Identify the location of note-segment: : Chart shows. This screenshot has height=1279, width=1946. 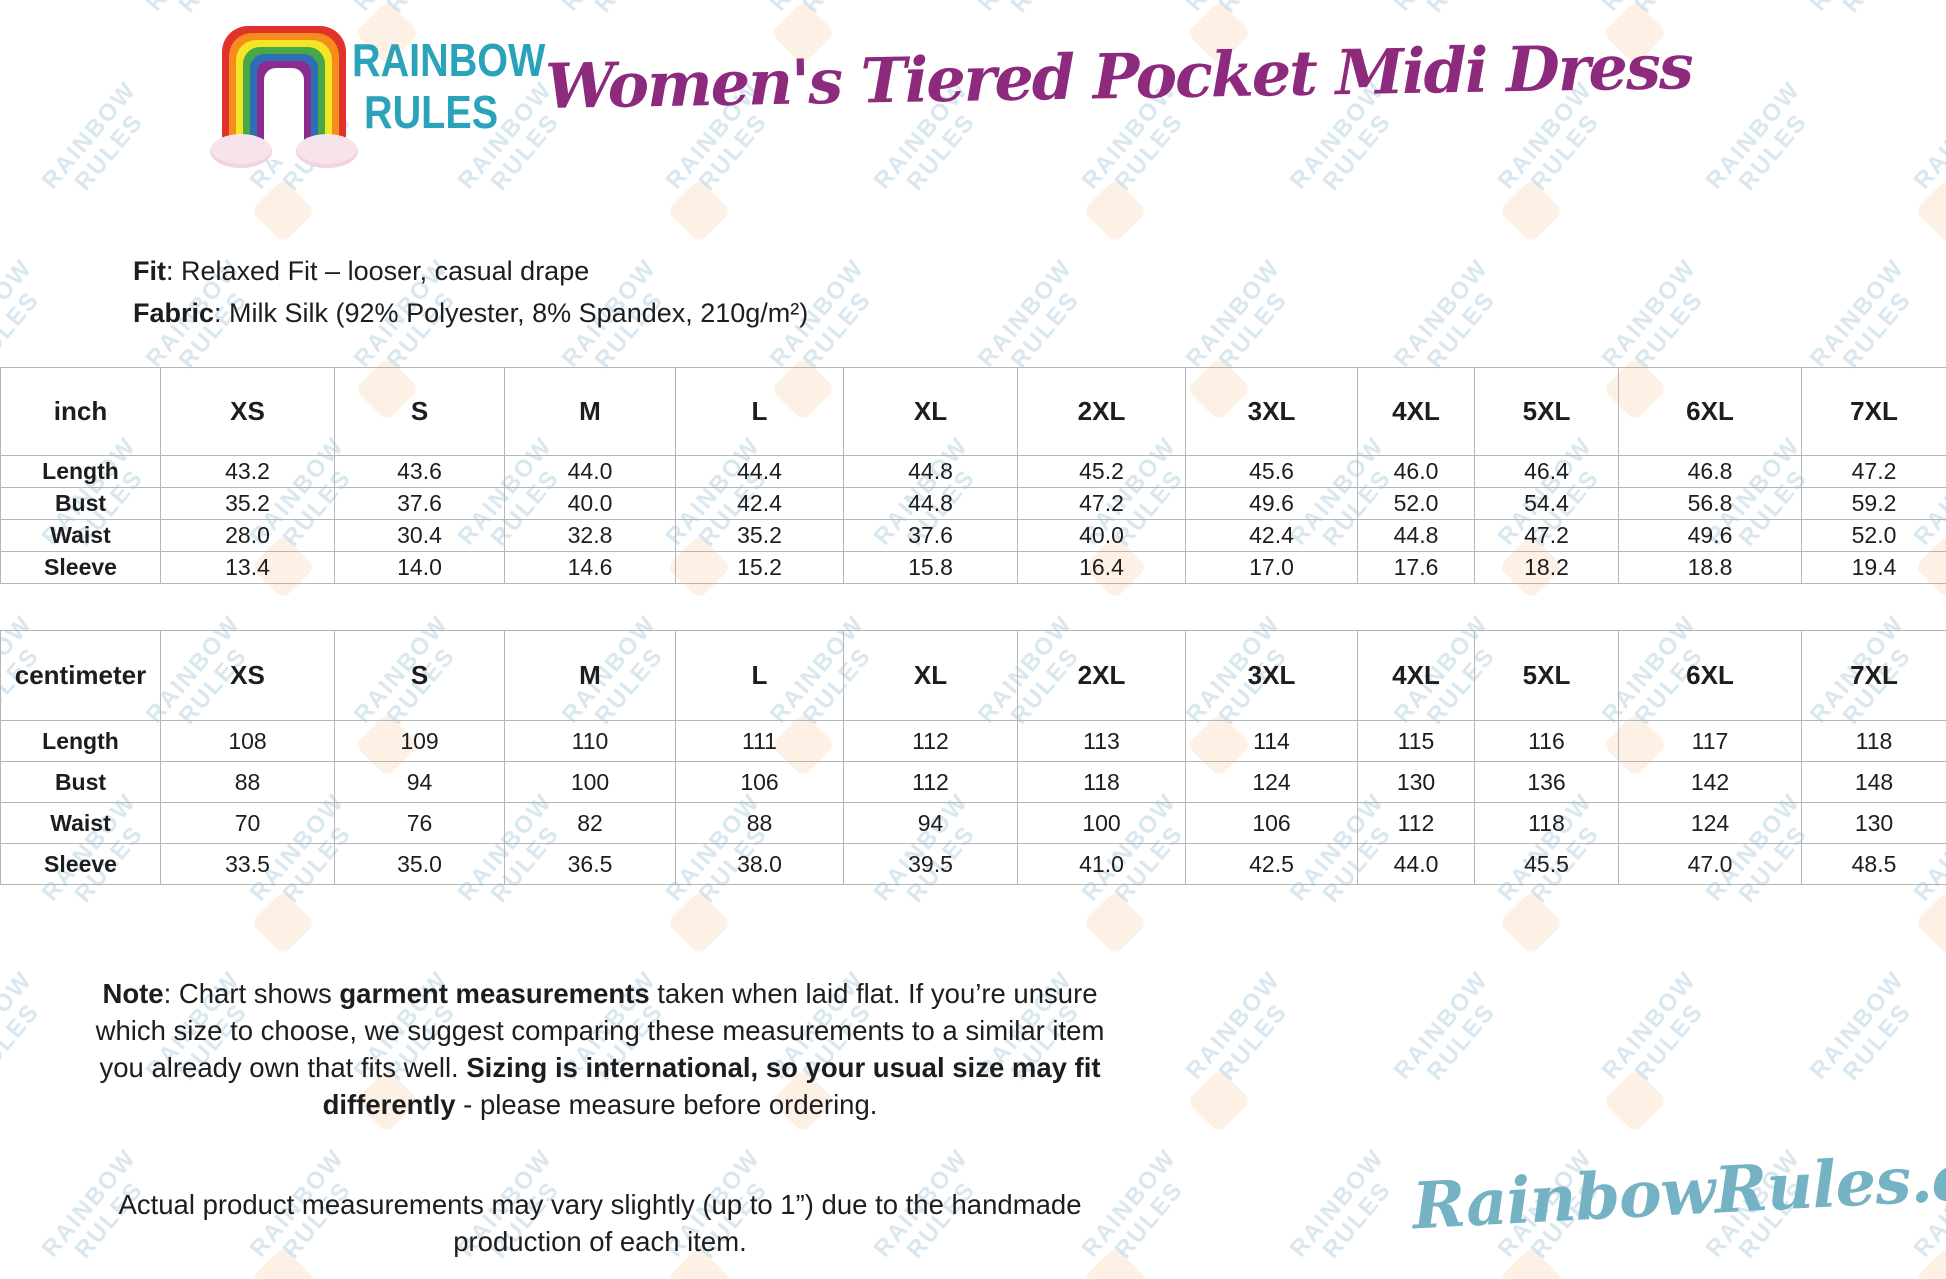
(251, 993).